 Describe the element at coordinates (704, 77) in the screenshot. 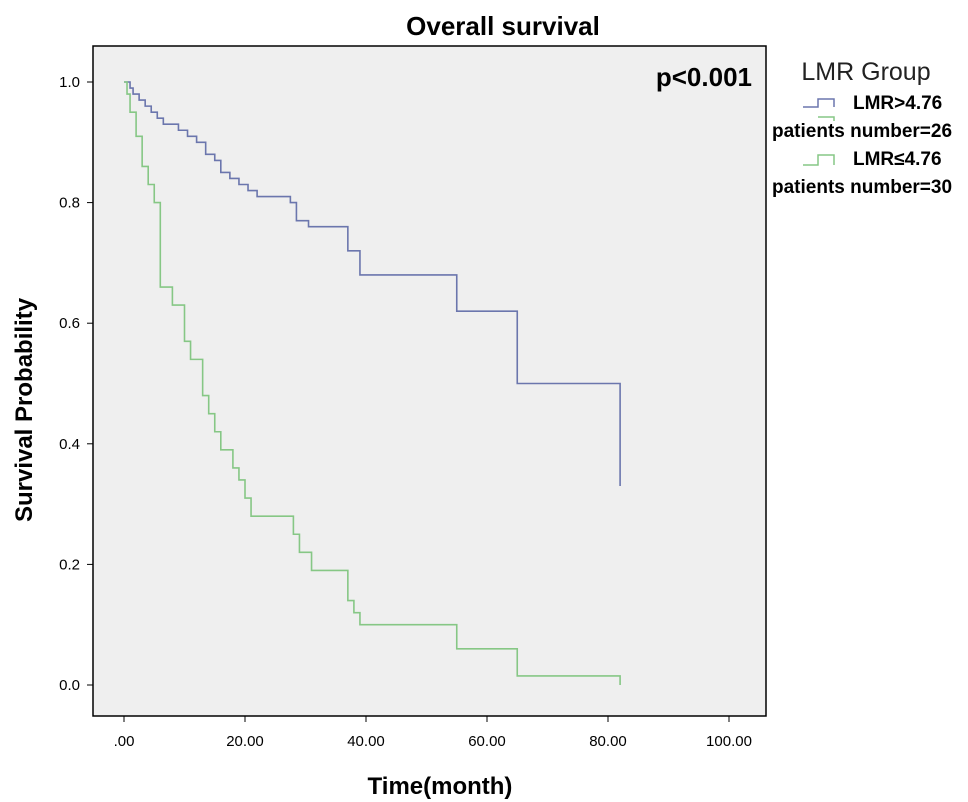

I see `p-value-annotation: p<0.001` at that location.